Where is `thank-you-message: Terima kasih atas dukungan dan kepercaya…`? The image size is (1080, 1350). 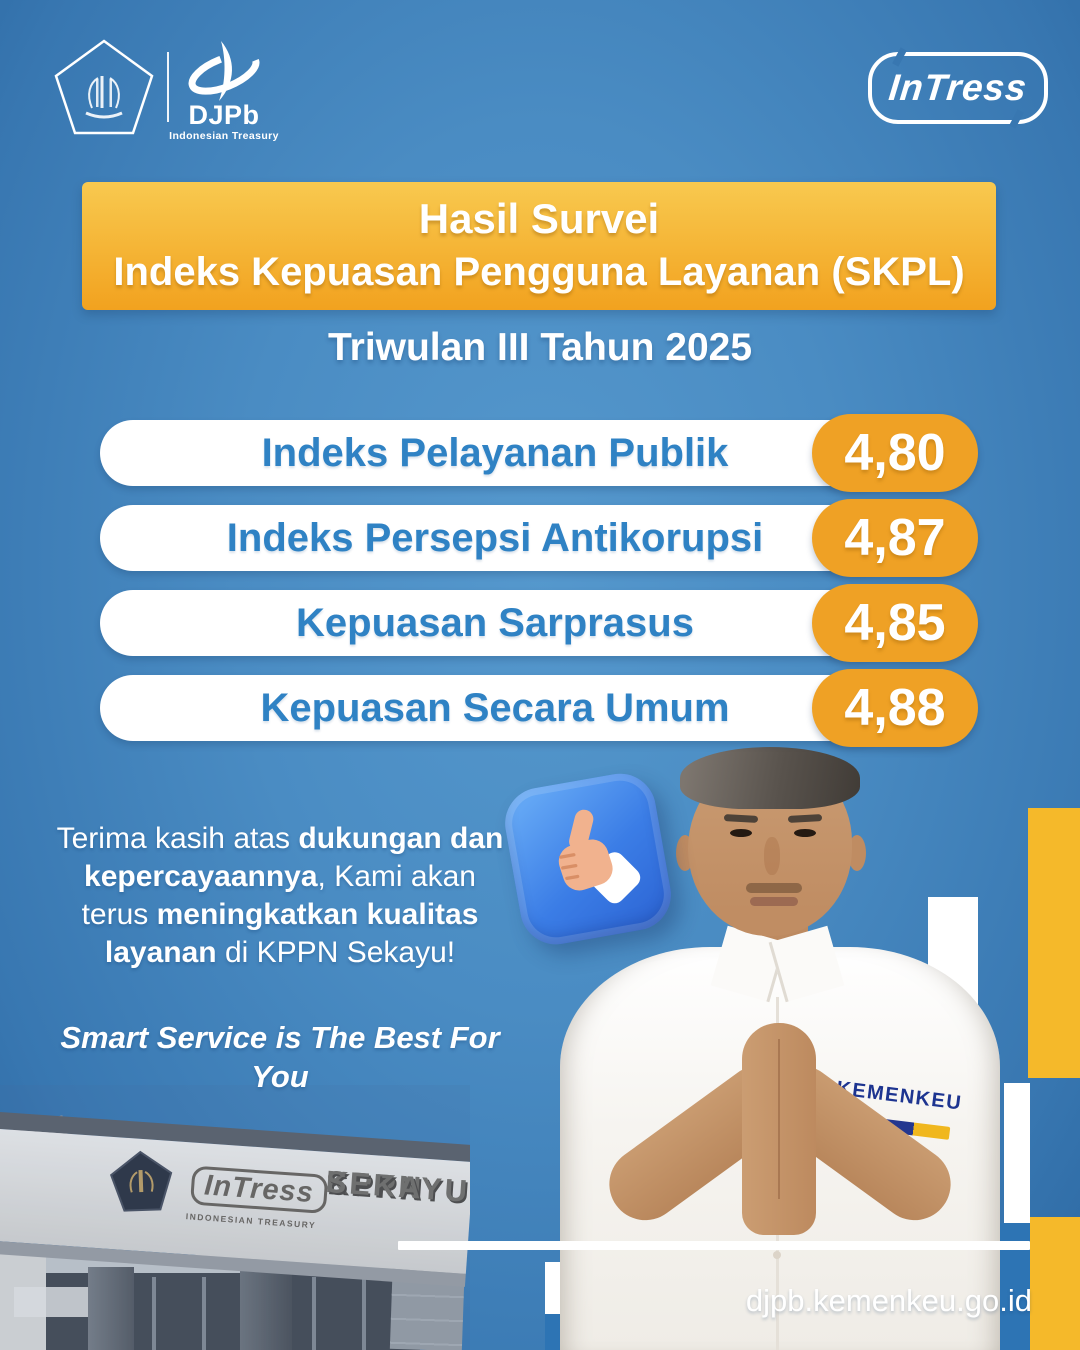
thank-you-message: Terima kasih atas dukungan dan kepercaya… is located at coordinates (280, 896).